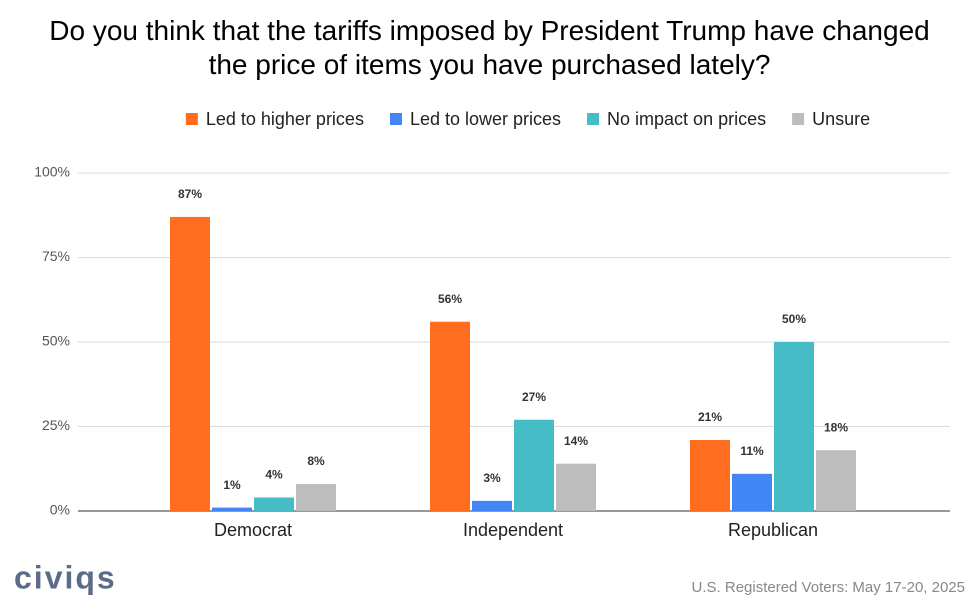 This screenshot has width=979, height=606. What do you see at coordinates (828, 587) in the screenshot?
I see `source-note: U.S. Registered Voters: May 17-20, 2025` at bounding box center [828, 587].